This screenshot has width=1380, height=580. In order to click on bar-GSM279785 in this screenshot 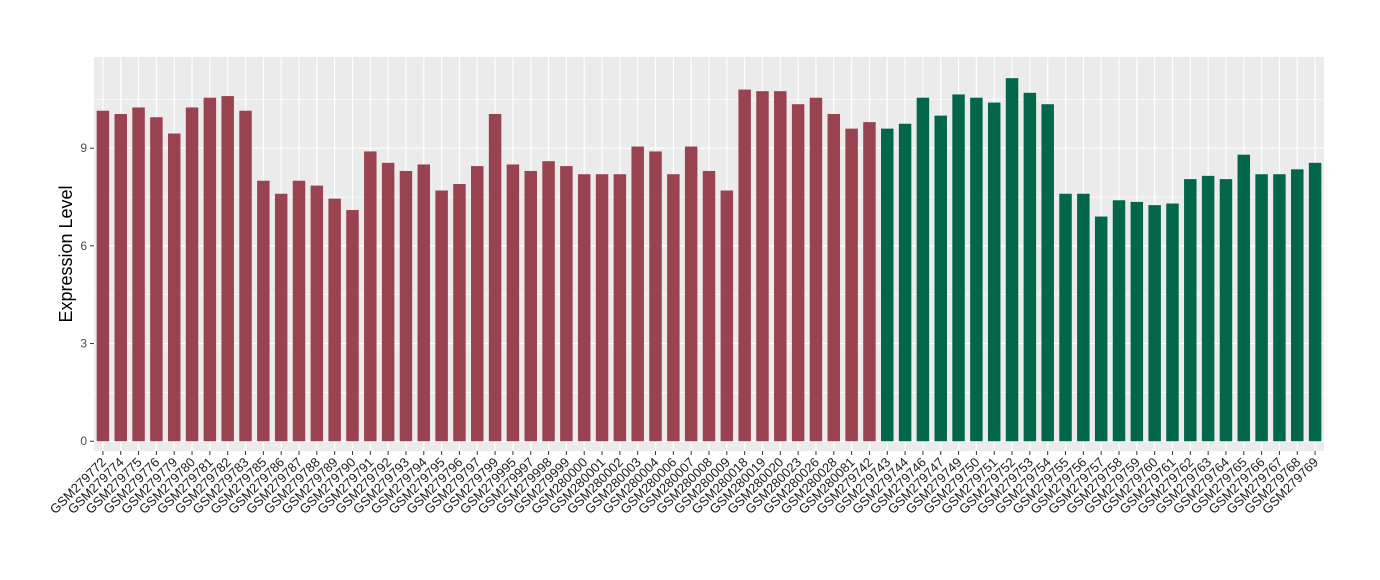, I will do `click(263, 311)`.